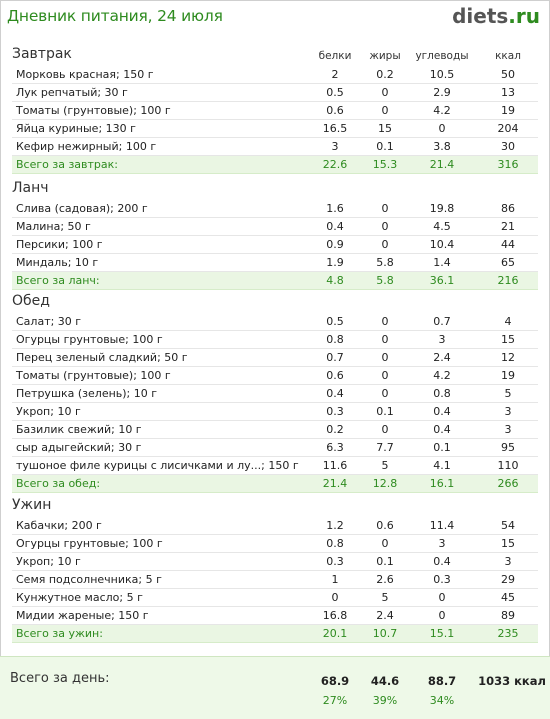  Describe the element at coordinates (335, 633) in the screenshot. I see `protein-value: 20.1` at that location.